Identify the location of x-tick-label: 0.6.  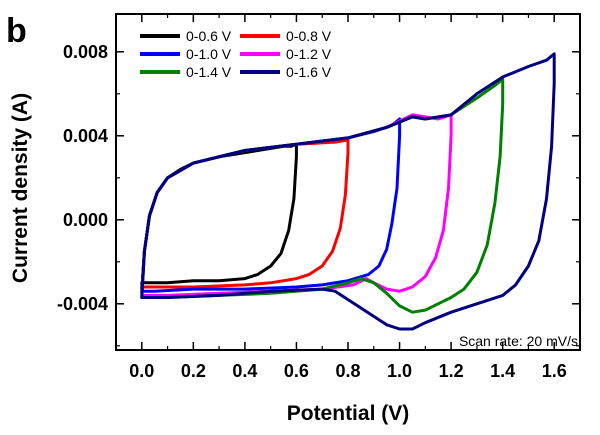
(296, 371).